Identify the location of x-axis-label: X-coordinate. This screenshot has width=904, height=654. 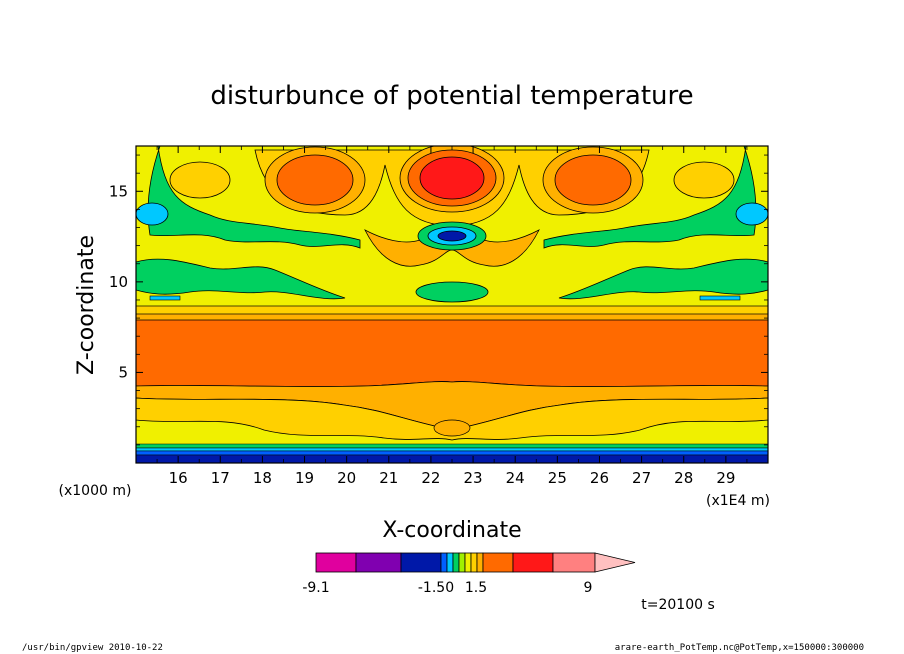
(451, 530).